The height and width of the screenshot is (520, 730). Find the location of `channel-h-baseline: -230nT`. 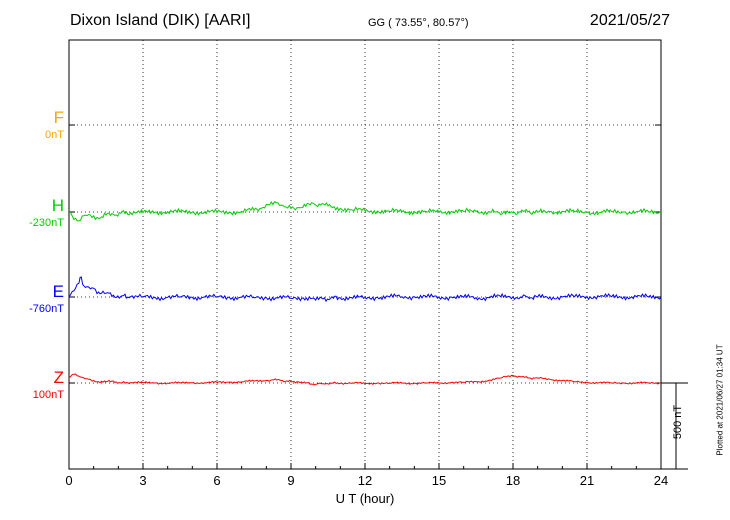

channel-h-baseline: -230nT is located at coordinates (46, 223).